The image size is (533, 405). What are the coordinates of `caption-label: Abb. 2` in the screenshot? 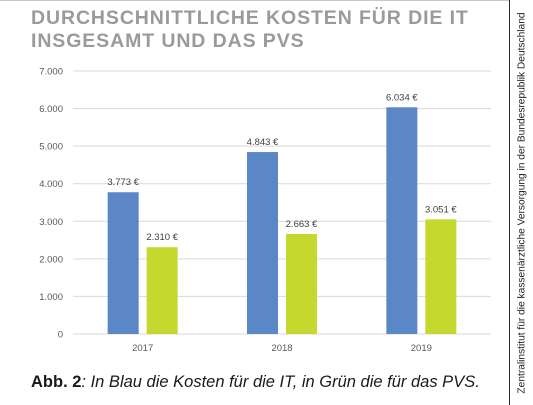 It's located at (56, 382).